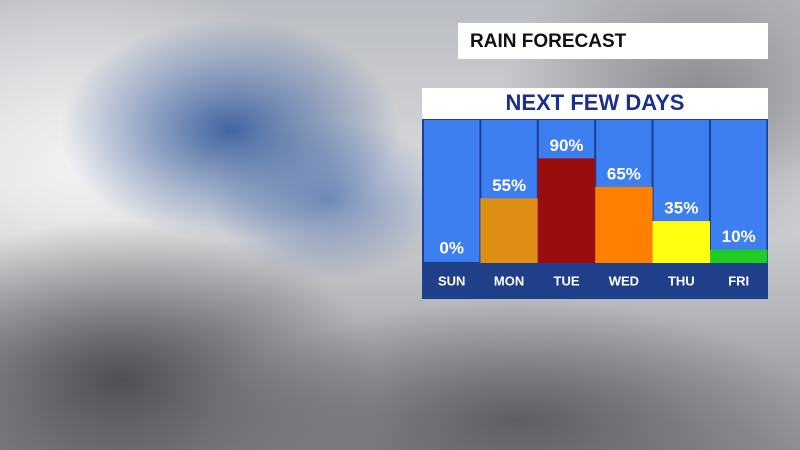 The image size is (800, 450). I want to click on x-tick-label: FRI, so click(738, 280).